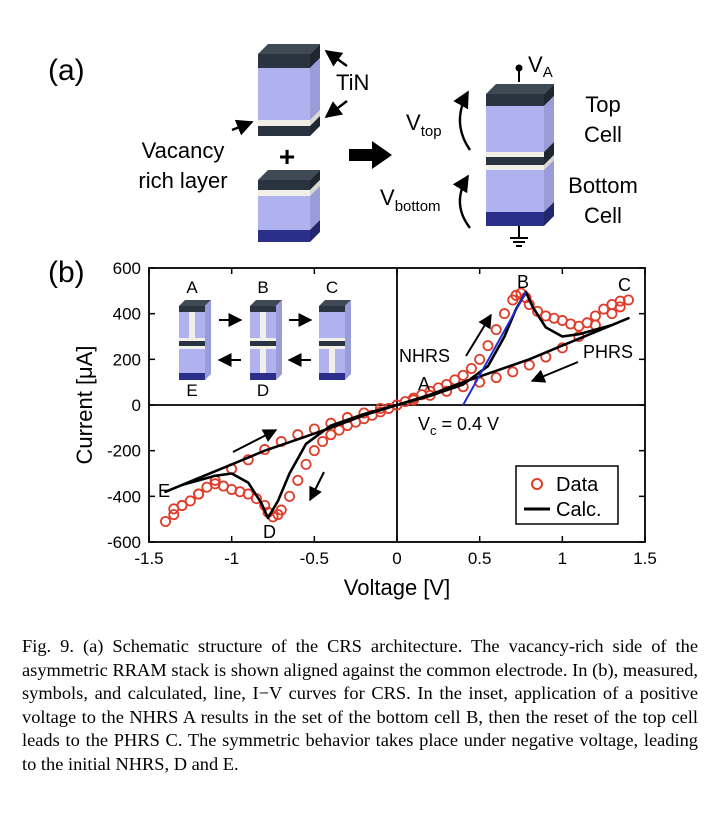 This screenshot has width=728, height=820. I want to click on y-tick-label-2: 200, so click(127, 359).